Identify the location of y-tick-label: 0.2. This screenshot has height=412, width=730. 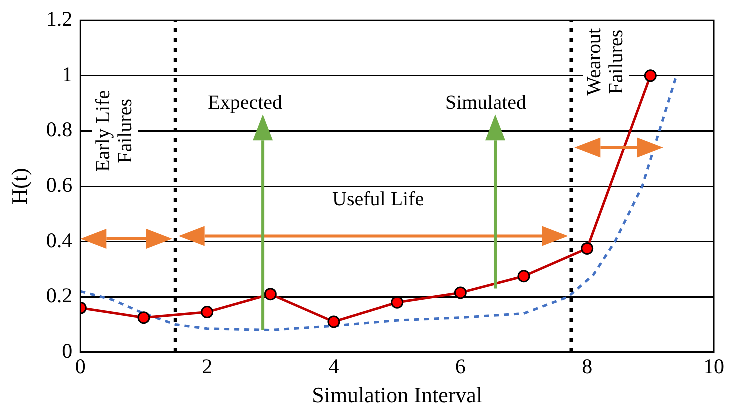
(59, 296).